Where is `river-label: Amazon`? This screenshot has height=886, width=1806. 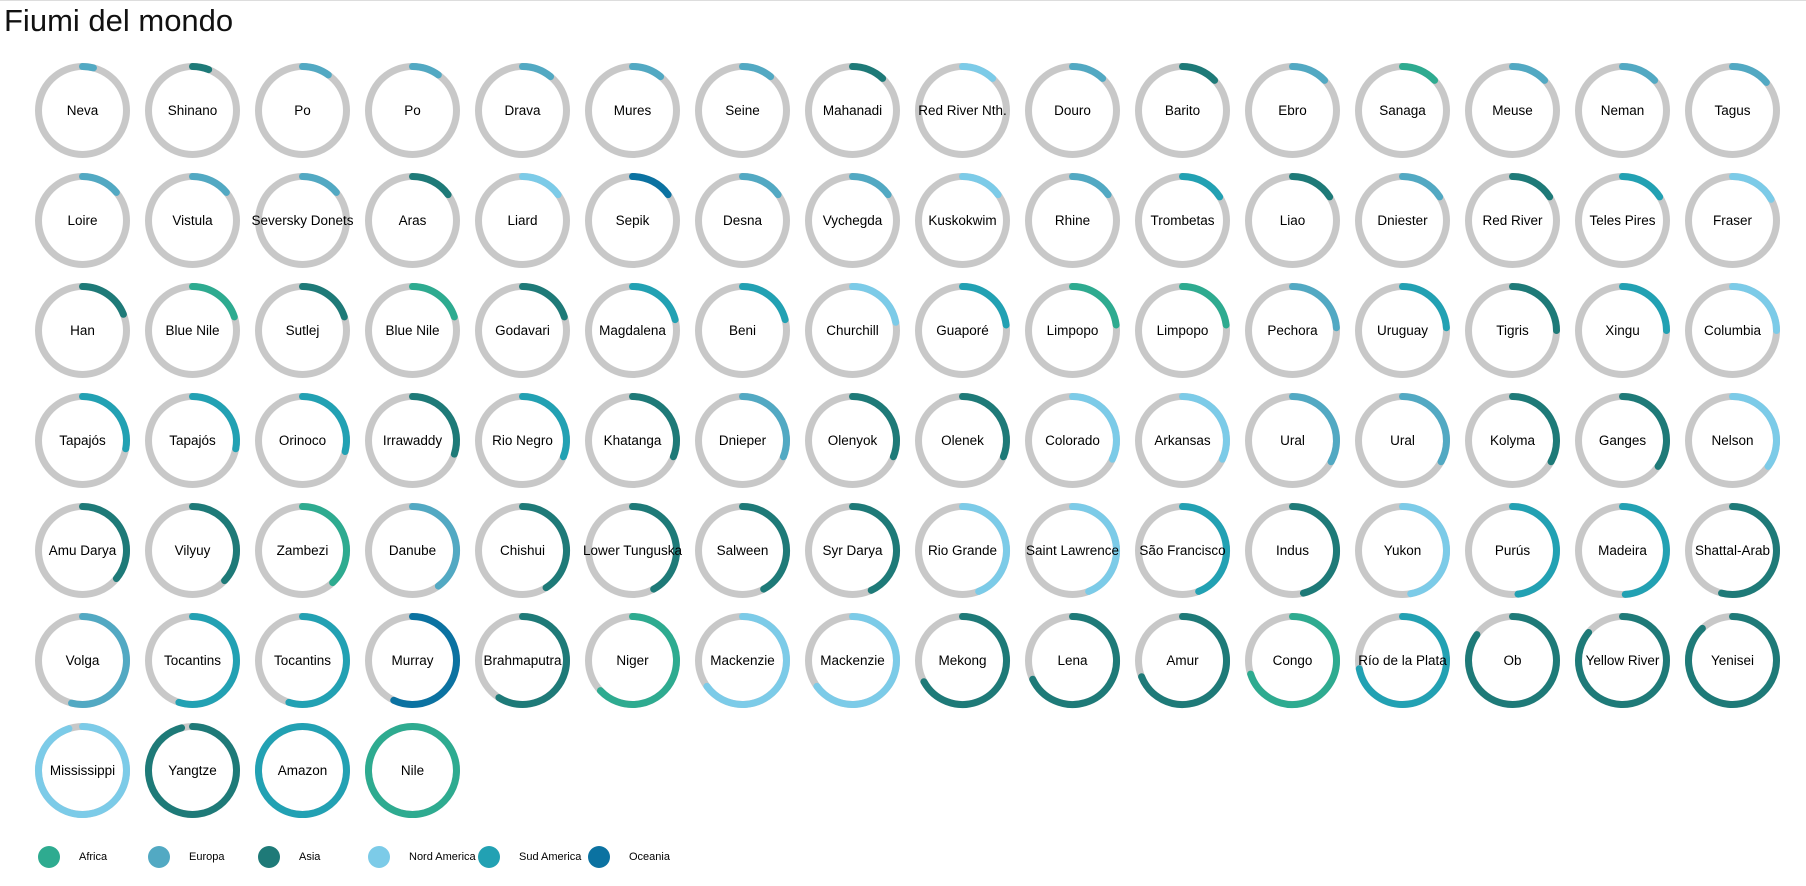
river-label: Amazon is located at coordinates (303, 770).